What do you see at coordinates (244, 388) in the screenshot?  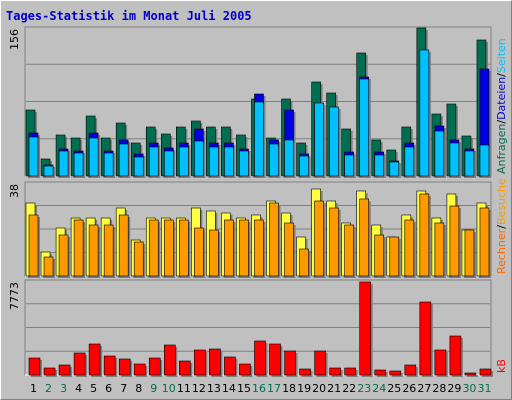 I see `x-tick-label-15: 15` at bounding box center [244, 388].